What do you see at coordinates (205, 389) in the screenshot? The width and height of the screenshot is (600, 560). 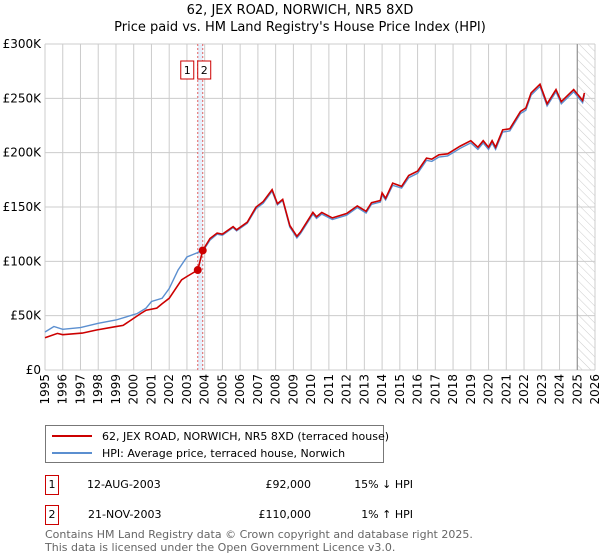 I see `x-tick-label: 2004` at bounding box center [205, 389].